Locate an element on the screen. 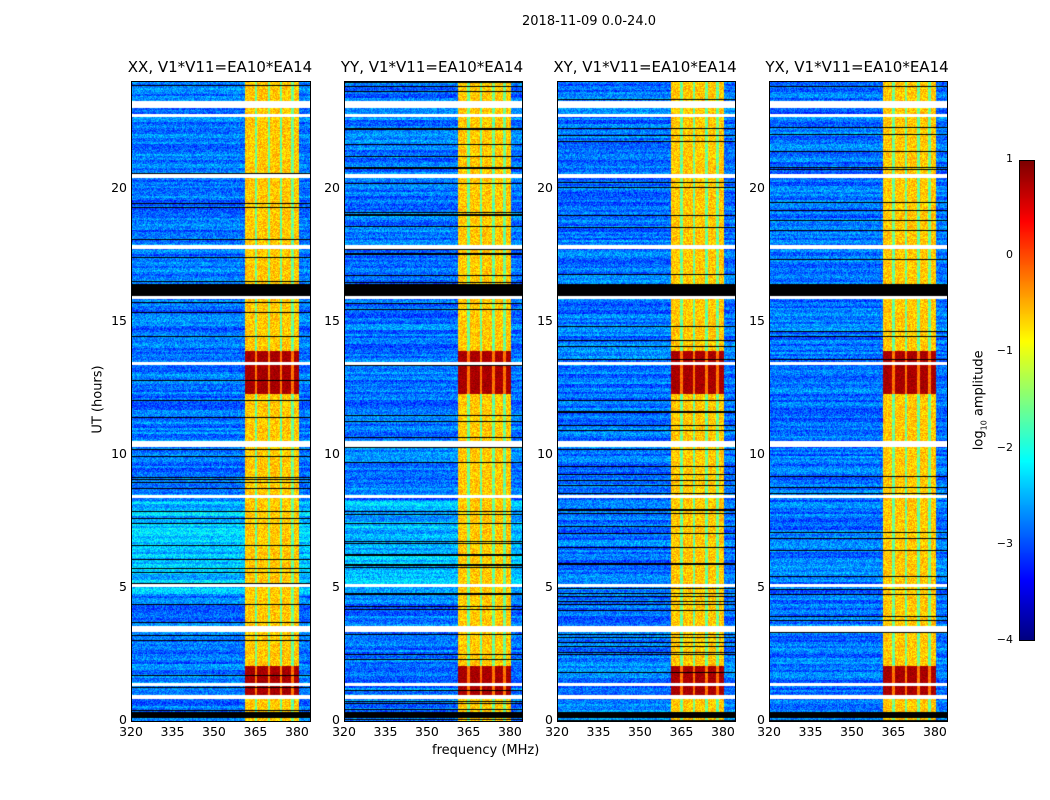 The image size is (1050, 800). colorbar-tick-label: 1 is located at coordinates (1009, 158).